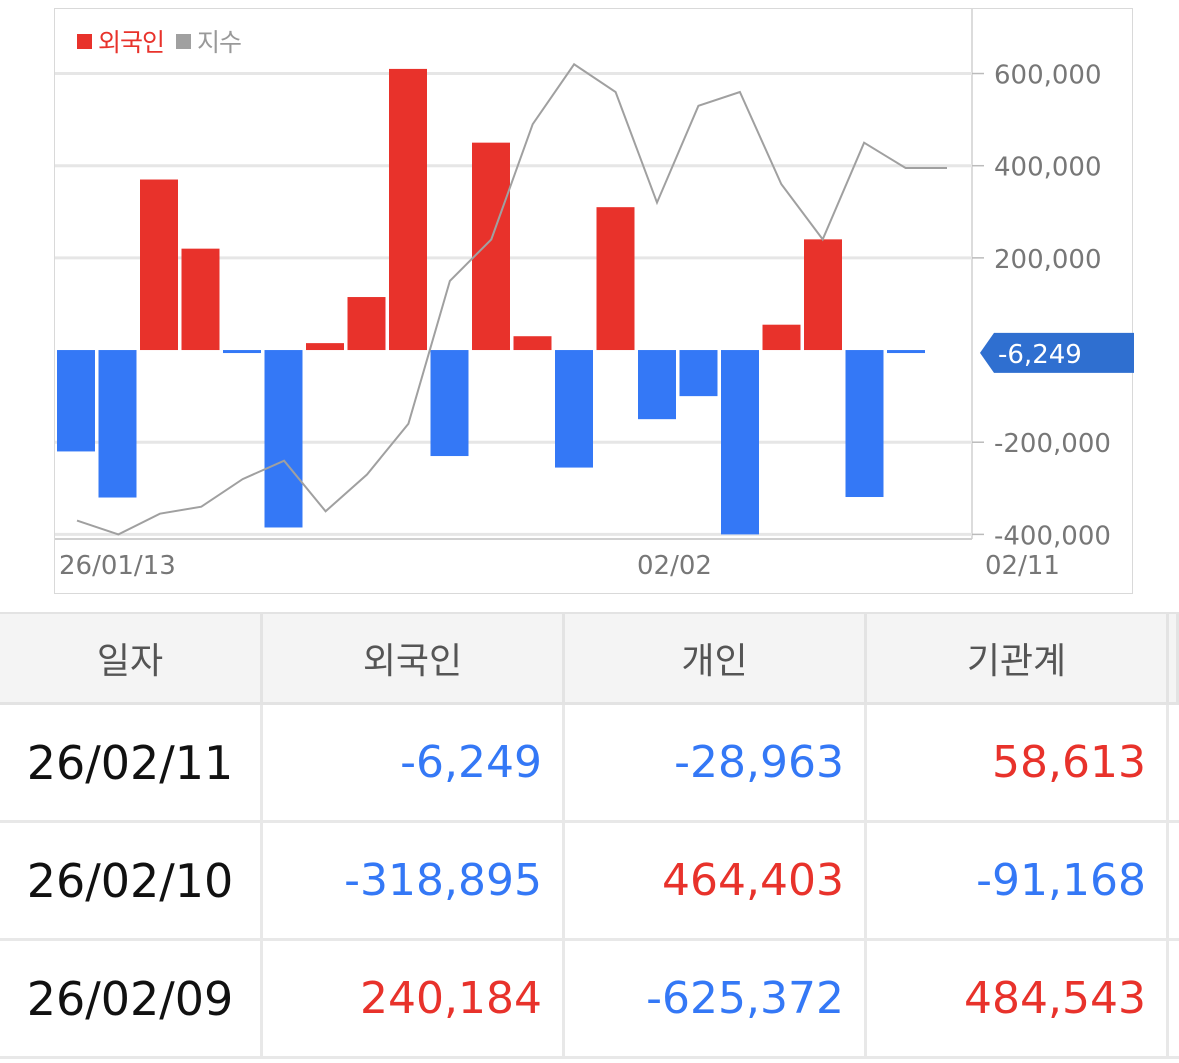 This screenshot has width=1179, height=1063. I want to click on table-header: 일자 외국인 개인 기관계, so click(589, 658).